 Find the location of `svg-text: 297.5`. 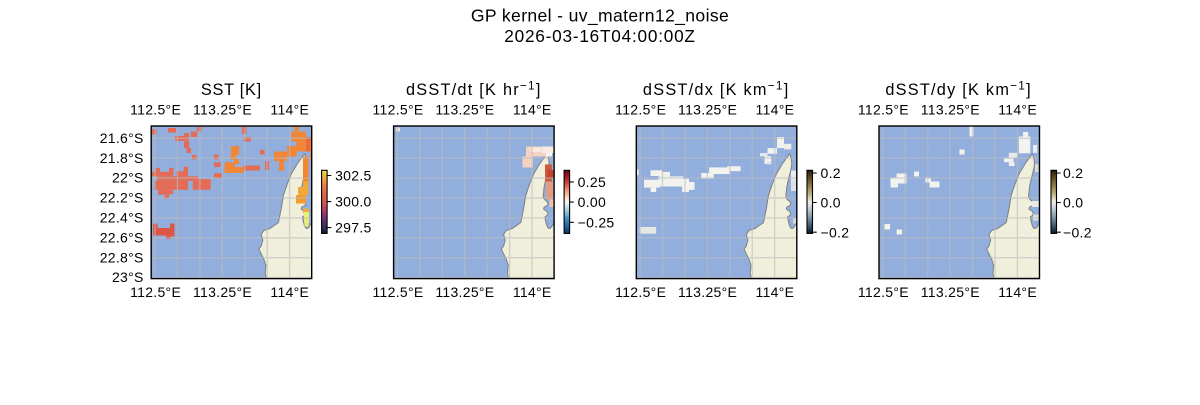

svg-text: 297.5 is located at coordinates (353, 228).